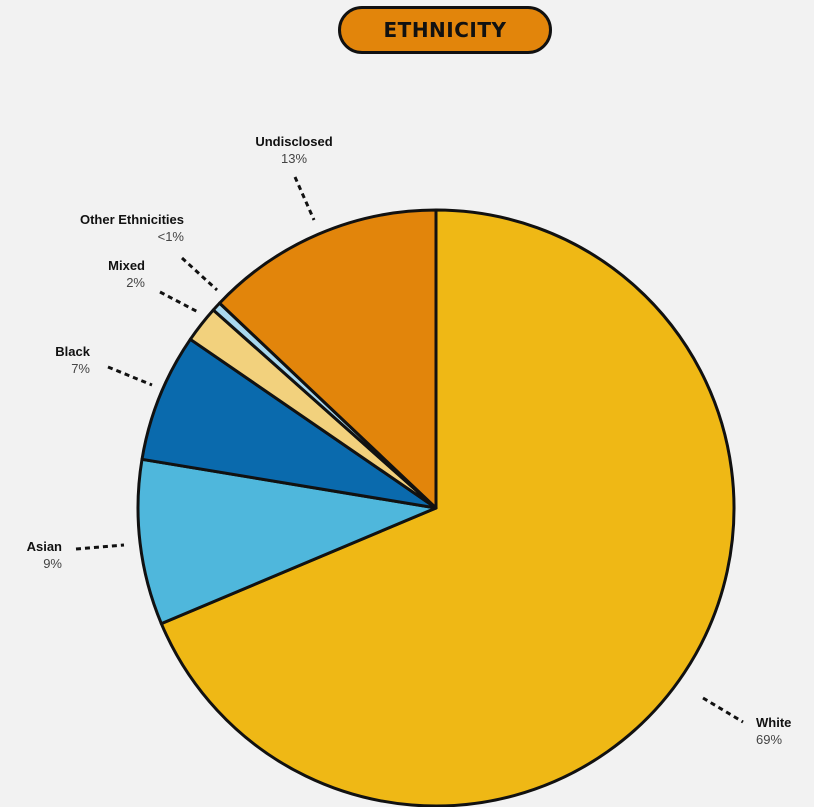  Describe the element at coordinates (100, 547) in the screenshot. I see `leader-line-asian` at that location.